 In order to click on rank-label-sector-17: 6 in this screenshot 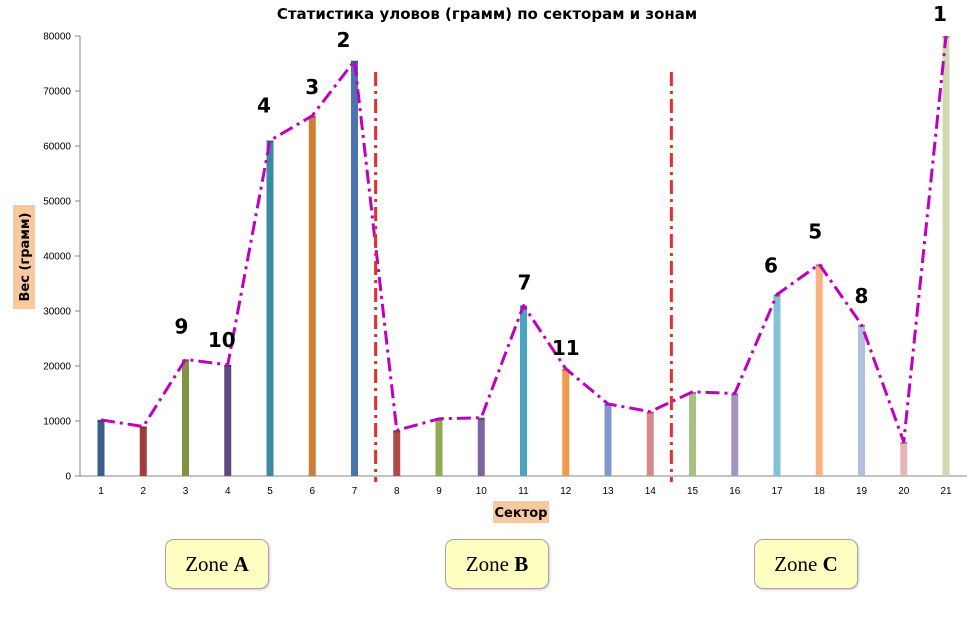, I will do `click(771, 266)`.